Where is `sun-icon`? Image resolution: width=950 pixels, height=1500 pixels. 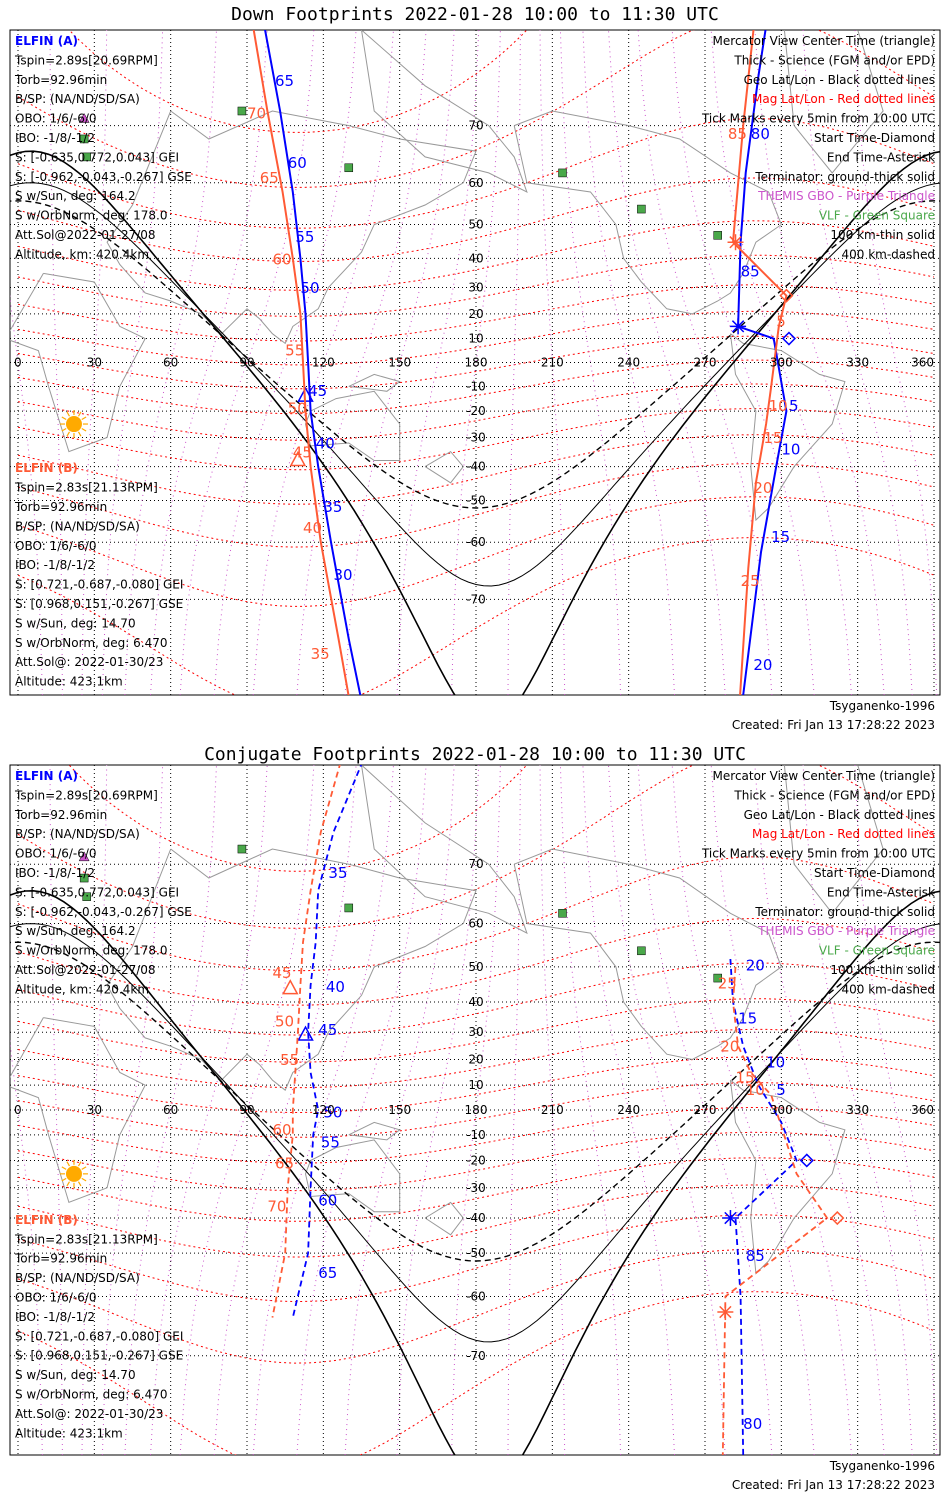
sun-icon is located at coordinates (73, 424).